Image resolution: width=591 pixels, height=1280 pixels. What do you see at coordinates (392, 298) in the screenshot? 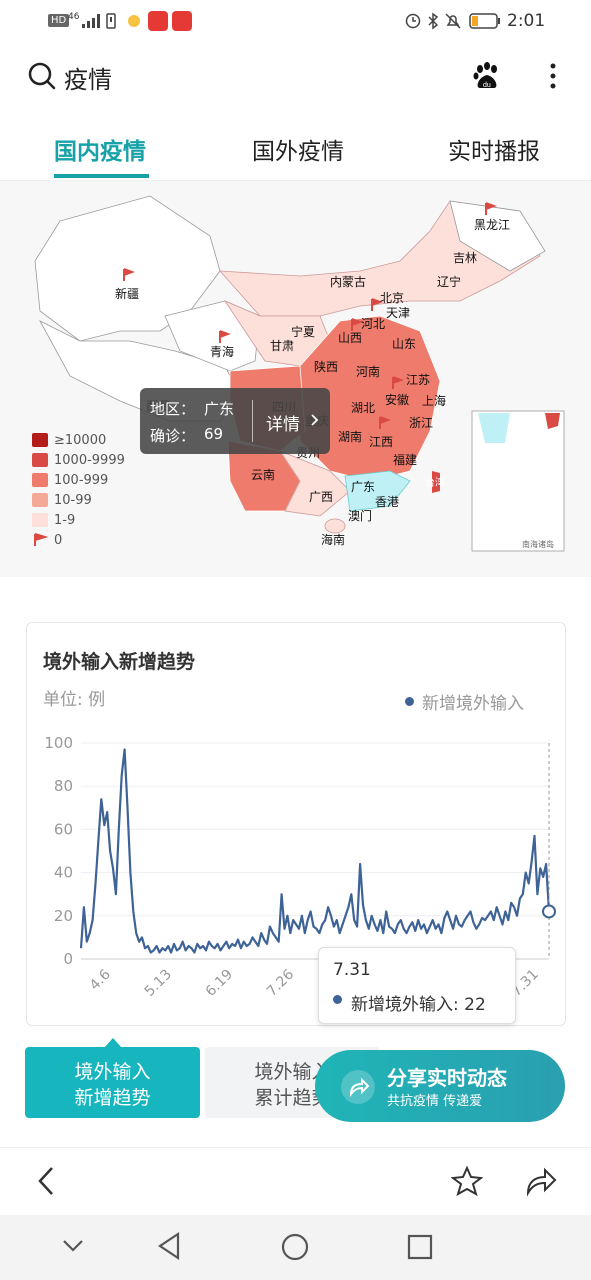
I see `prov-label: 北京` at bounding box center [392, 298].